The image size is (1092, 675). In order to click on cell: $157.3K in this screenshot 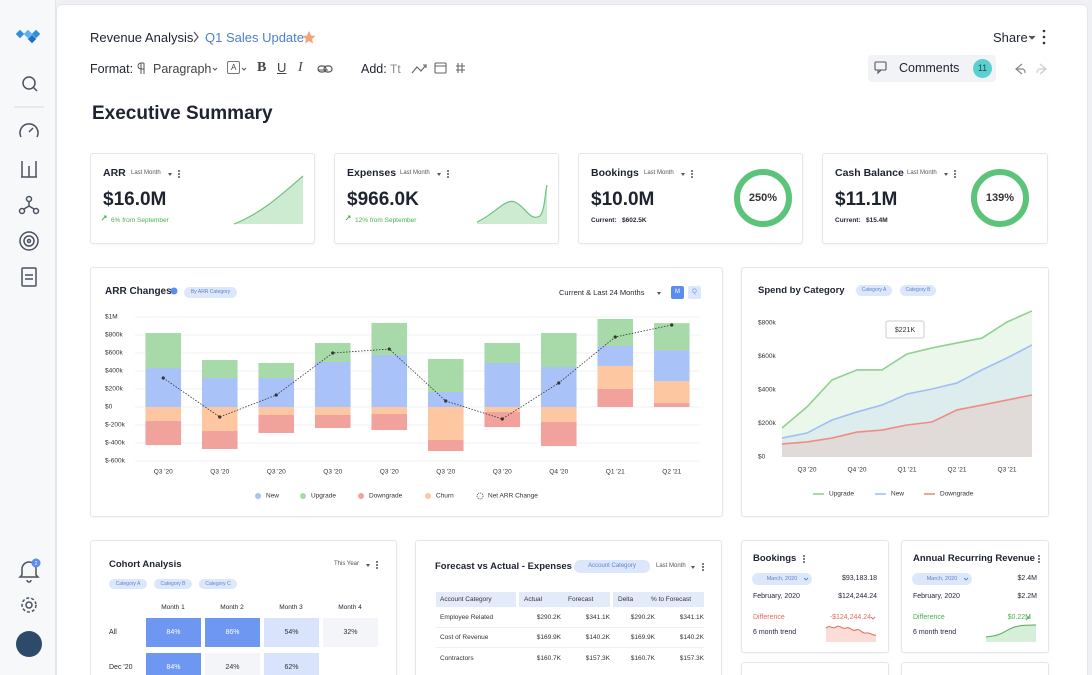, I will do `click(597, 658)`.